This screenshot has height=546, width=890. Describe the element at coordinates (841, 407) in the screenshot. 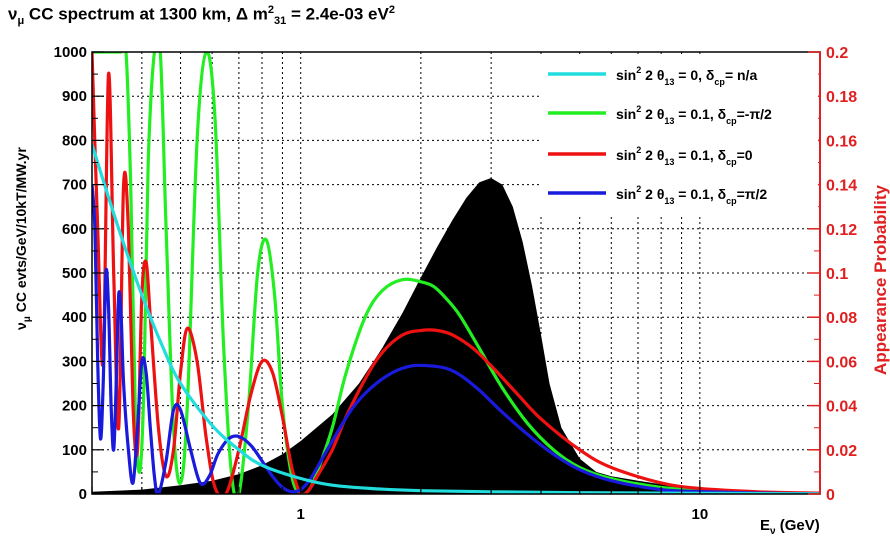

I see `y-tick-label-right: 0.04` at that location.